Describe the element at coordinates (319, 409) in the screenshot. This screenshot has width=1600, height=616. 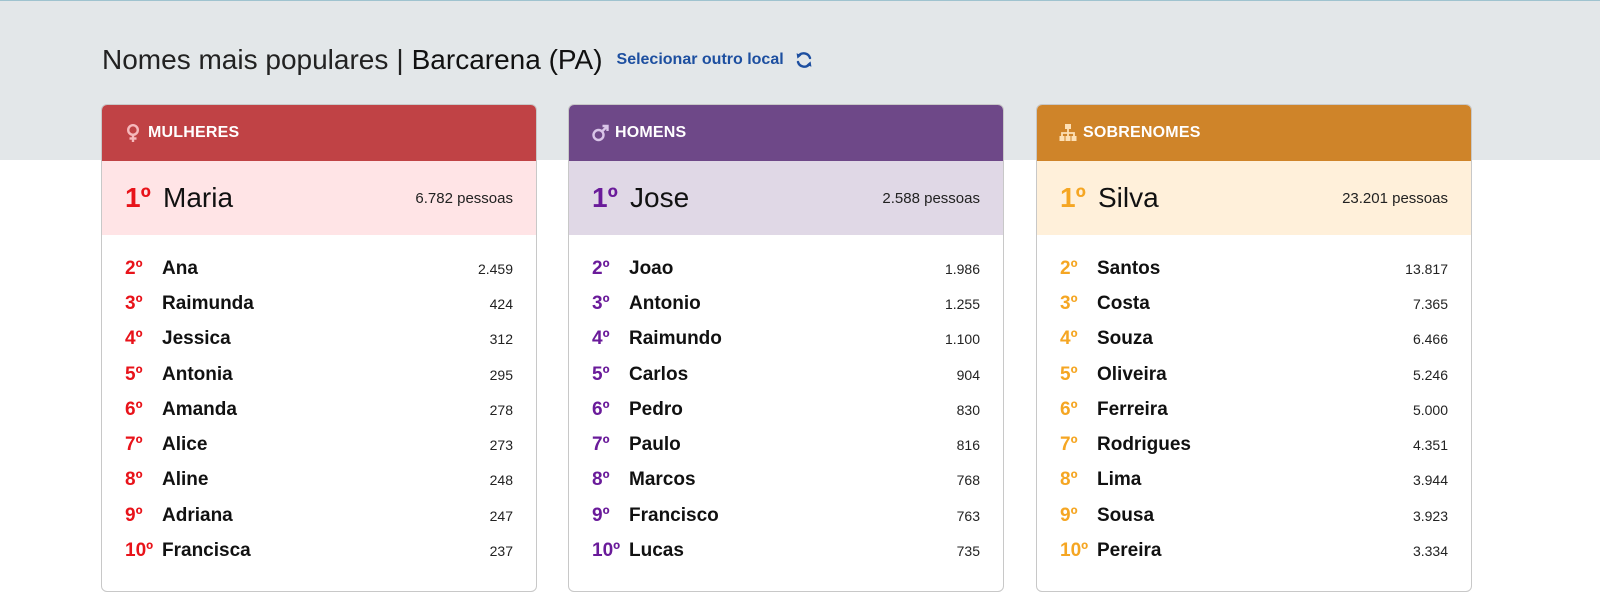
I see `list-item: 6º Amanda 278` at that location.